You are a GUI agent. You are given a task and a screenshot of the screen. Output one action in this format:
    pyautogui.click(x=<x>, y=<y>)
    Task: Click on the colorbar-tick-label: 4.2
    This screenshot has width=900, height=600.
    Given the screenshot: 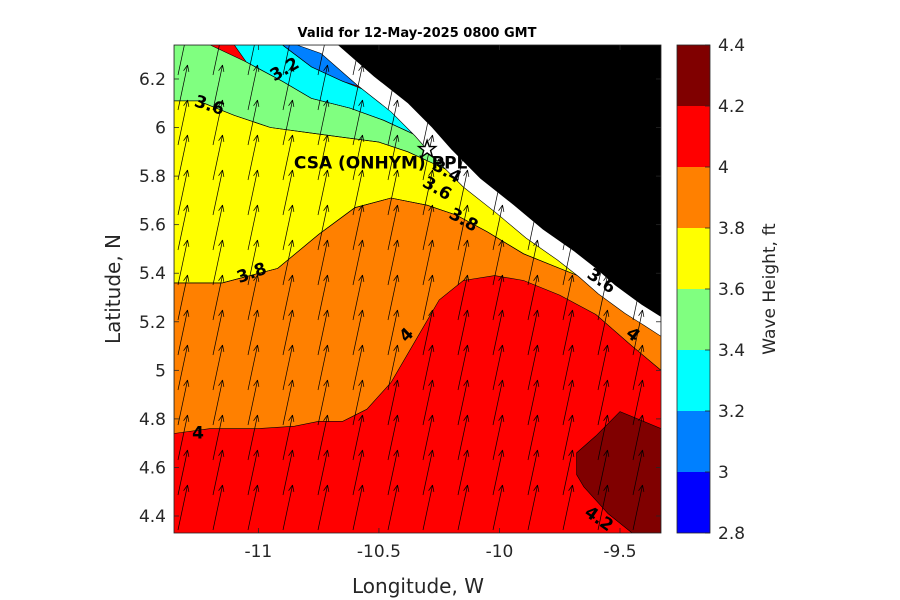 What is the action you would take?
    pyautogui.click(x=731, y=107)
    